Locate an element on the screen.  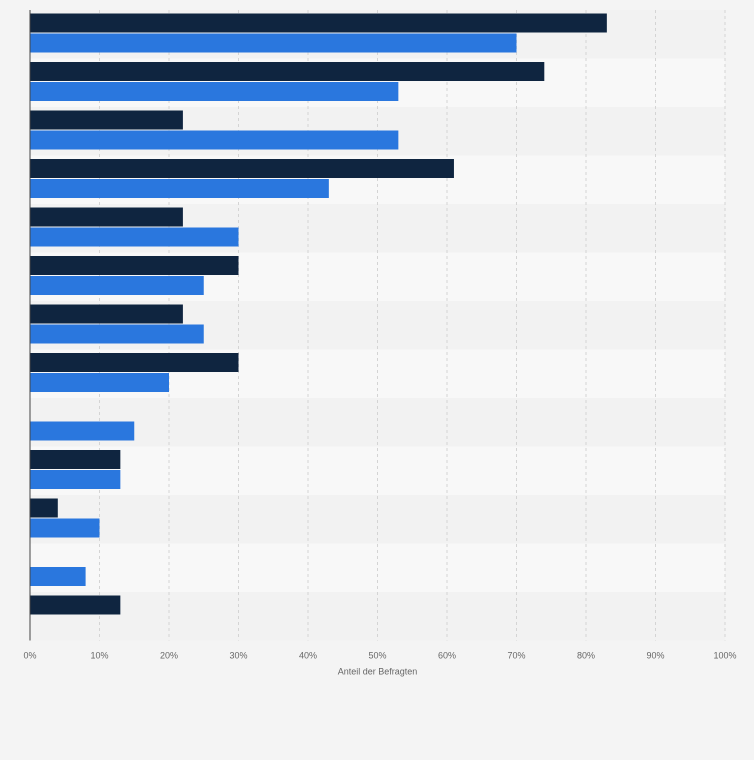
bar-series1-row10 is located at coordinates (75, 459).